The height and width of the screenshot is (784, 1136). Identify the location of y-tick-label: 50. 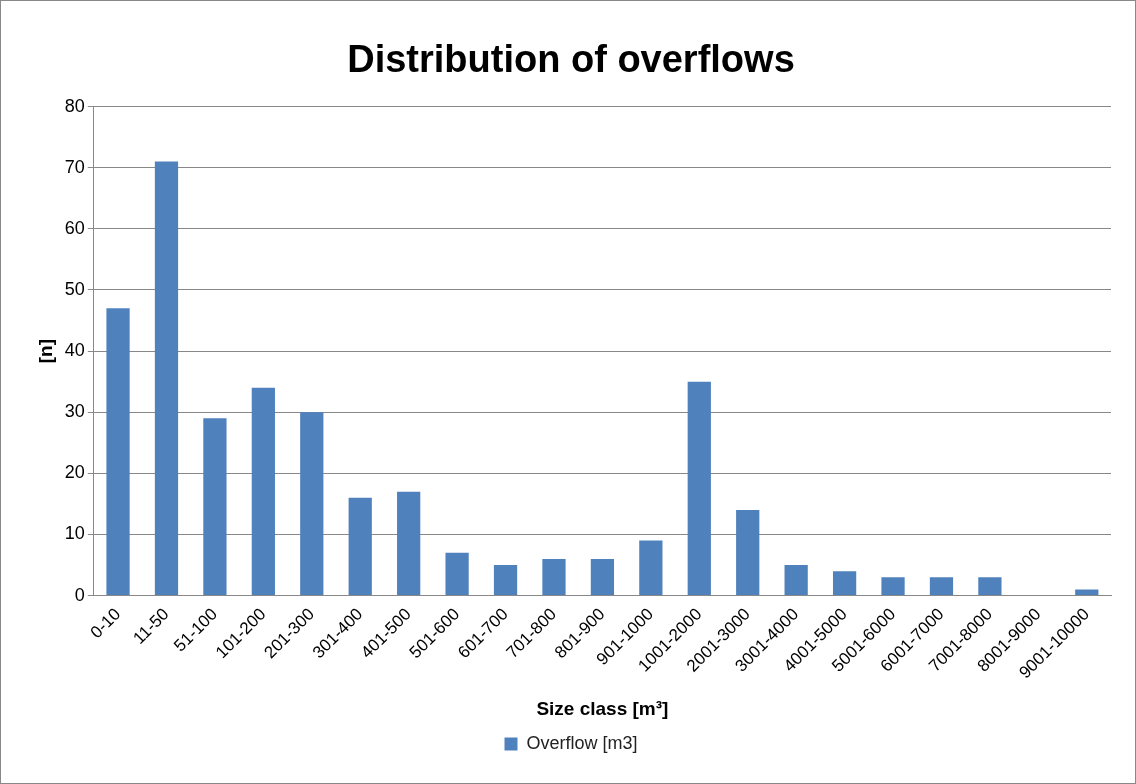
(74, 288).